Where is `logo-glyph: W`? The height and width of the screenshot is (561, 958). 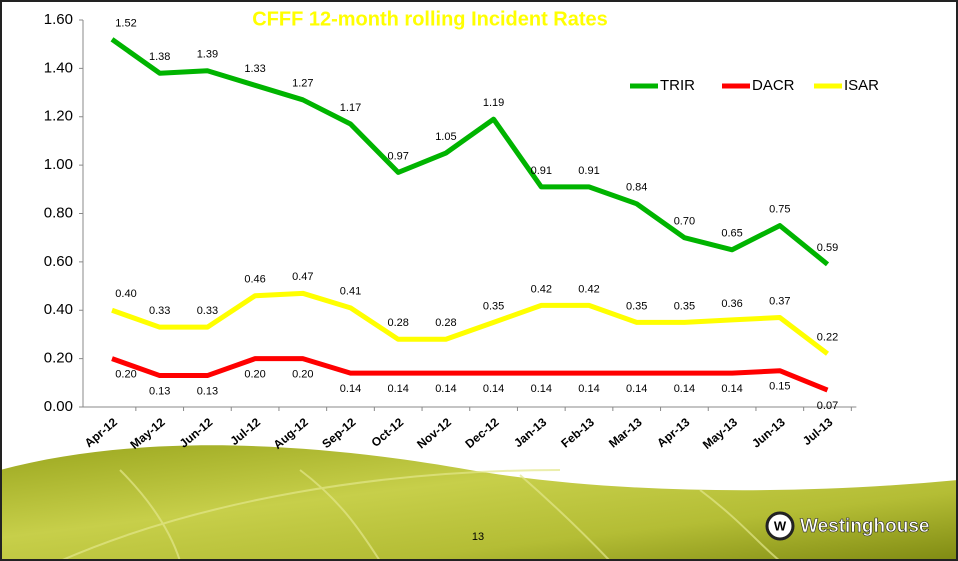 logo-glyph: W is located at coordinates (780, 525).